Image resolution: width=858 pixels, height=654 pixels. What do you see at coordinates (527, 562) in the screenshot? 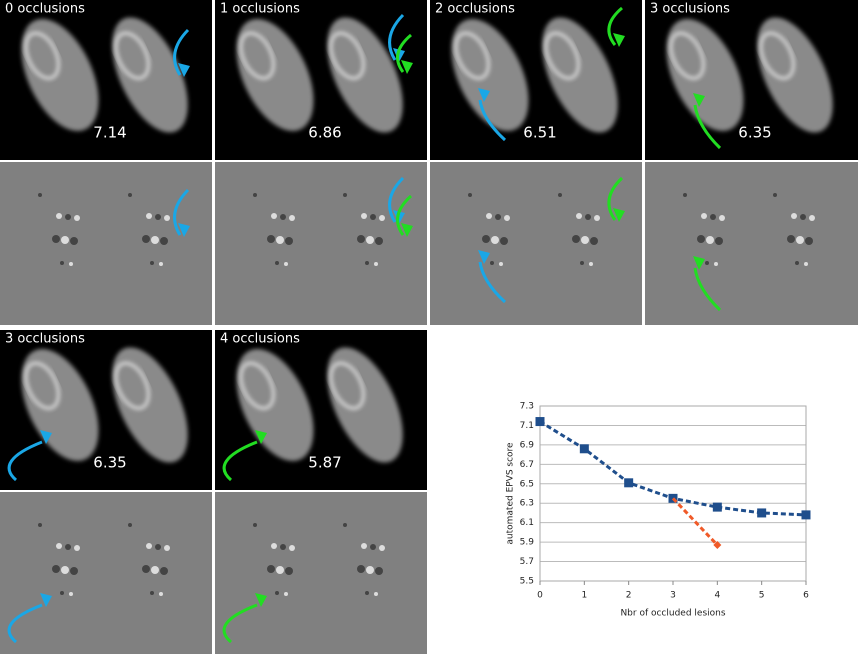
I see `y-tick-label: 5.7` at bounding box center [527, 562].